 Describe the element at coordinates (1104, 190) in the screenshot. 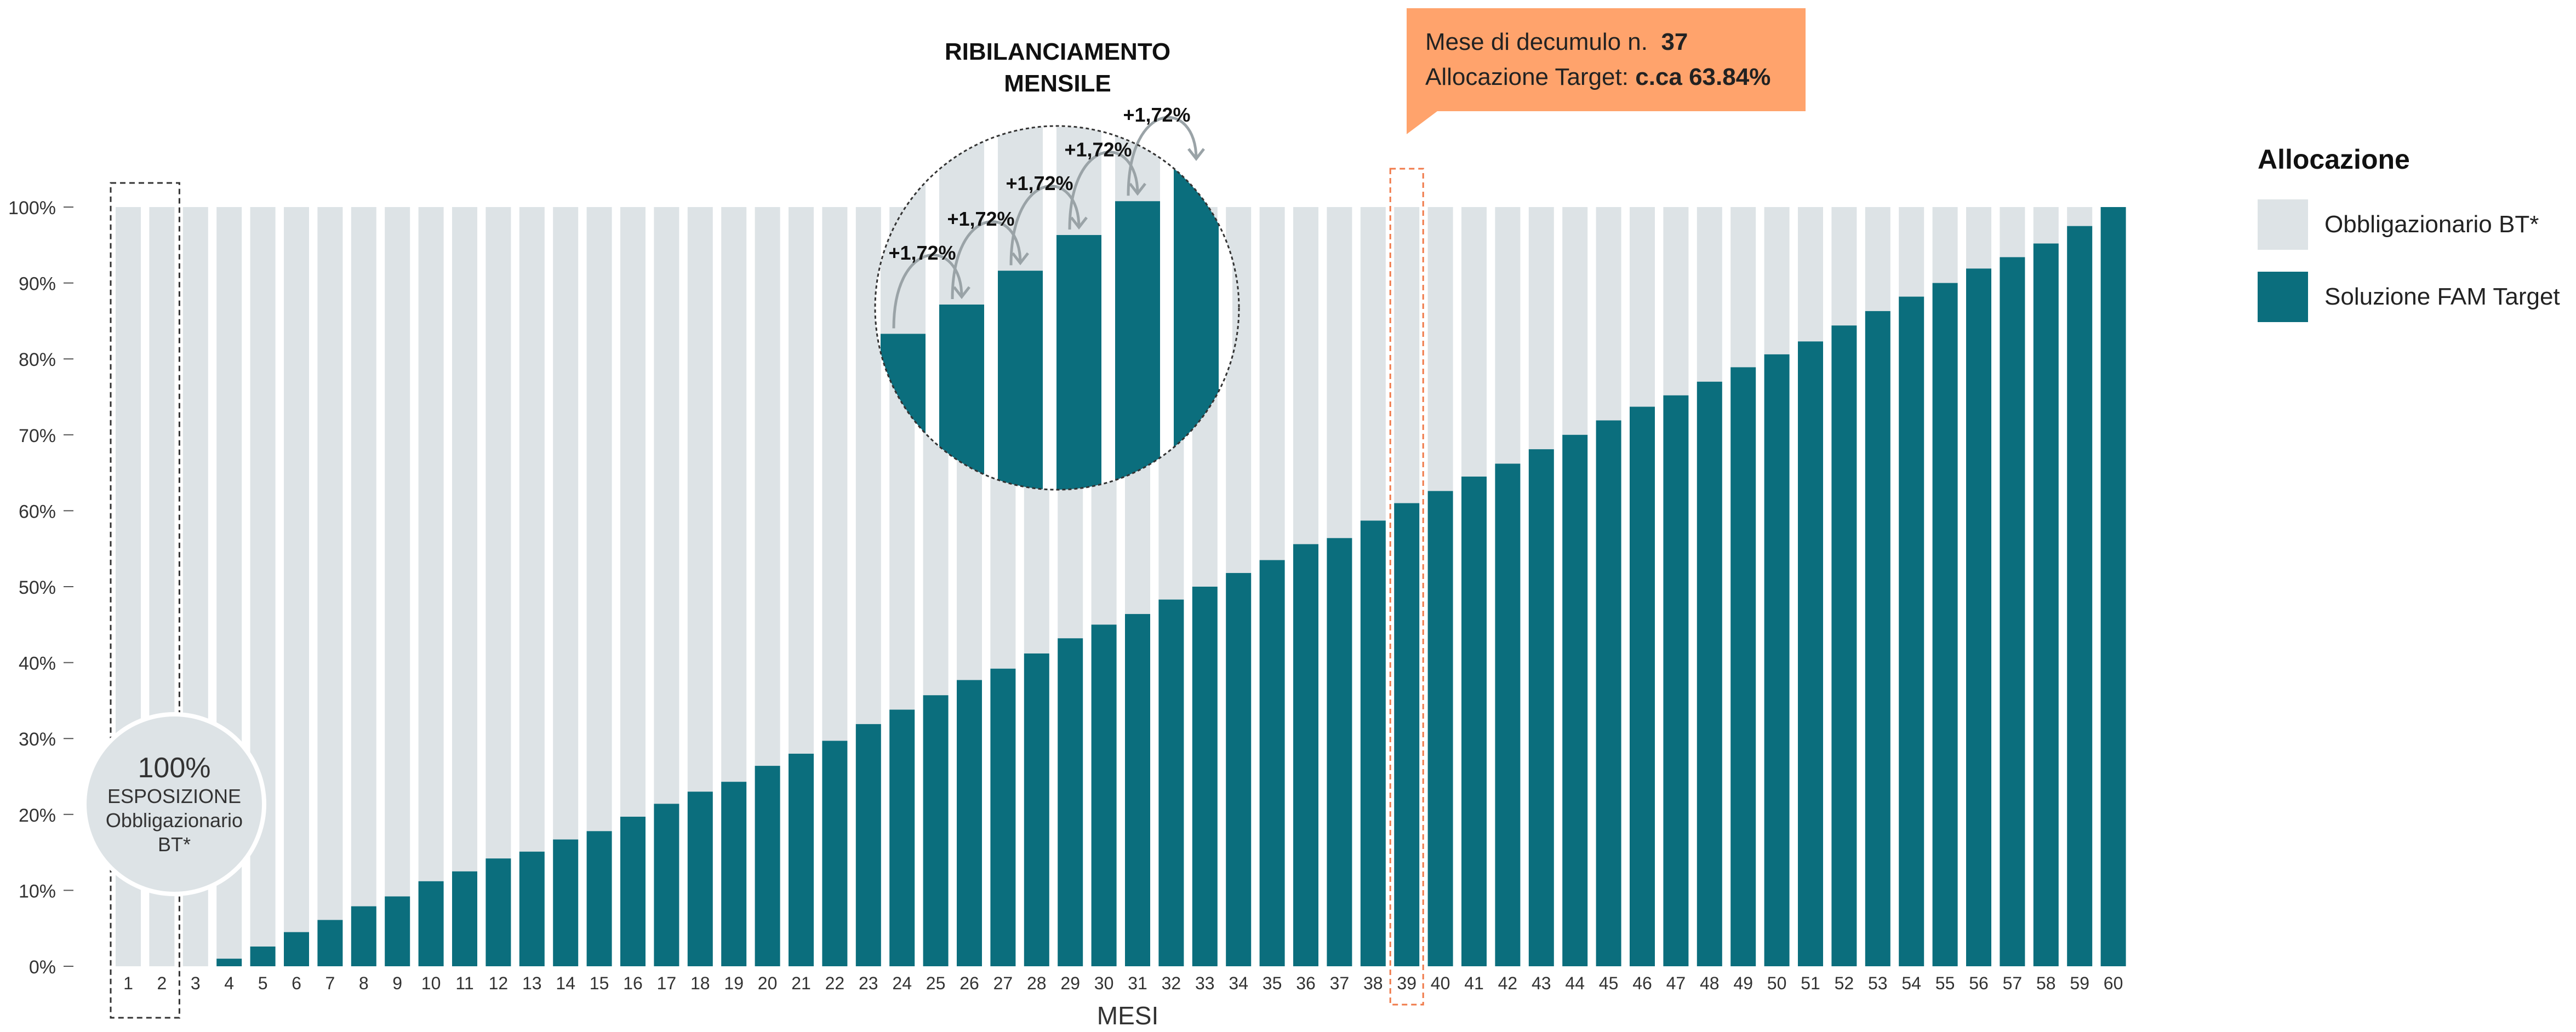

I see `rebalance-arrow` at that location.